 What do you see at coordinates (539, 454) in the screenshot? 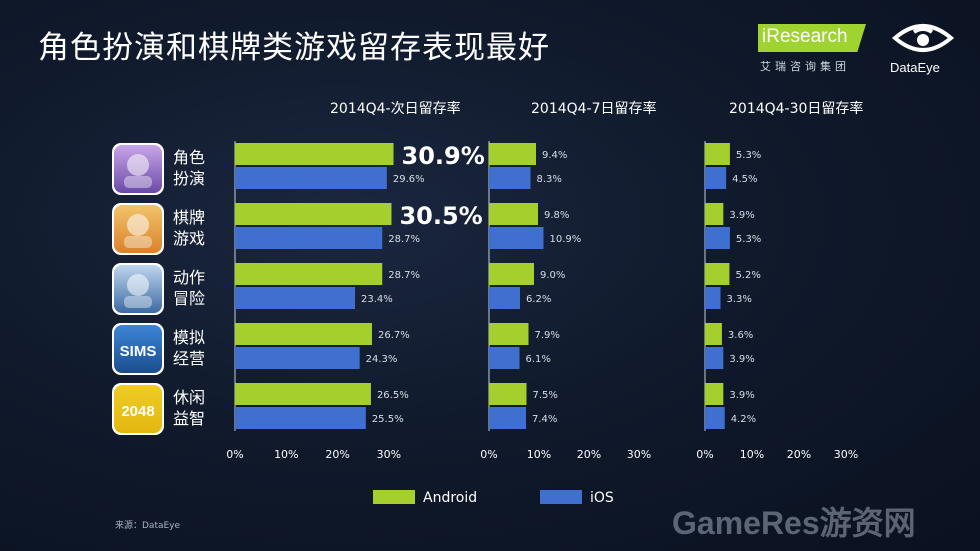
I see `x-tick-label: 10%` at bounding box center [539, 454].